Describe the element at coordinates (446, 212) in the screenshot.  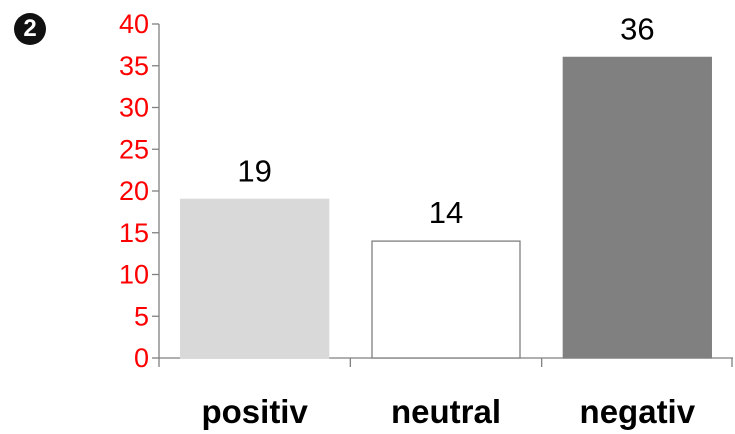
I see `data-label-neutral: 14` at that location.